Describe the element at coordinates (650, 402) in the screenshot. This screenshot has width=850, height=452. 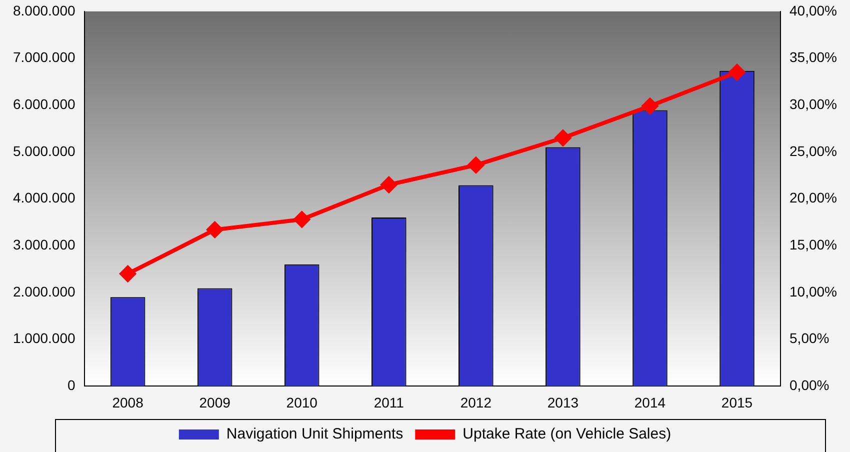
I see `x-tick-label: 2014` at that location.